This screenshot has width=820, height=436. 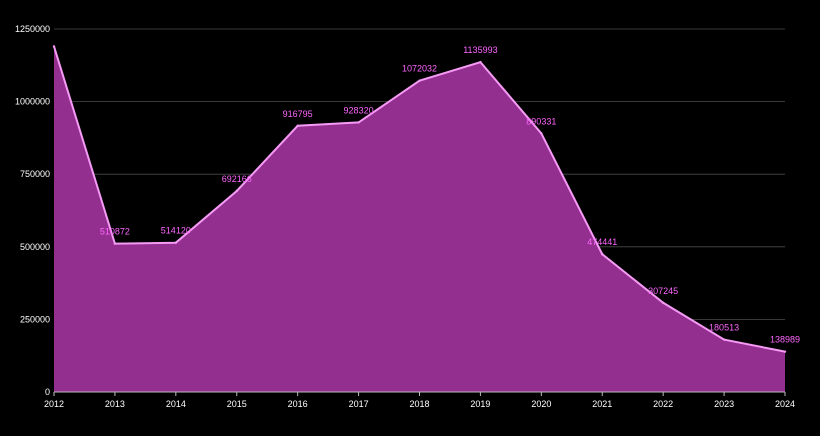 What do you see at coordinates (480, 404) in the screenshot?
I see `x-tick-label: 2019` at bounding box center [480, 404].